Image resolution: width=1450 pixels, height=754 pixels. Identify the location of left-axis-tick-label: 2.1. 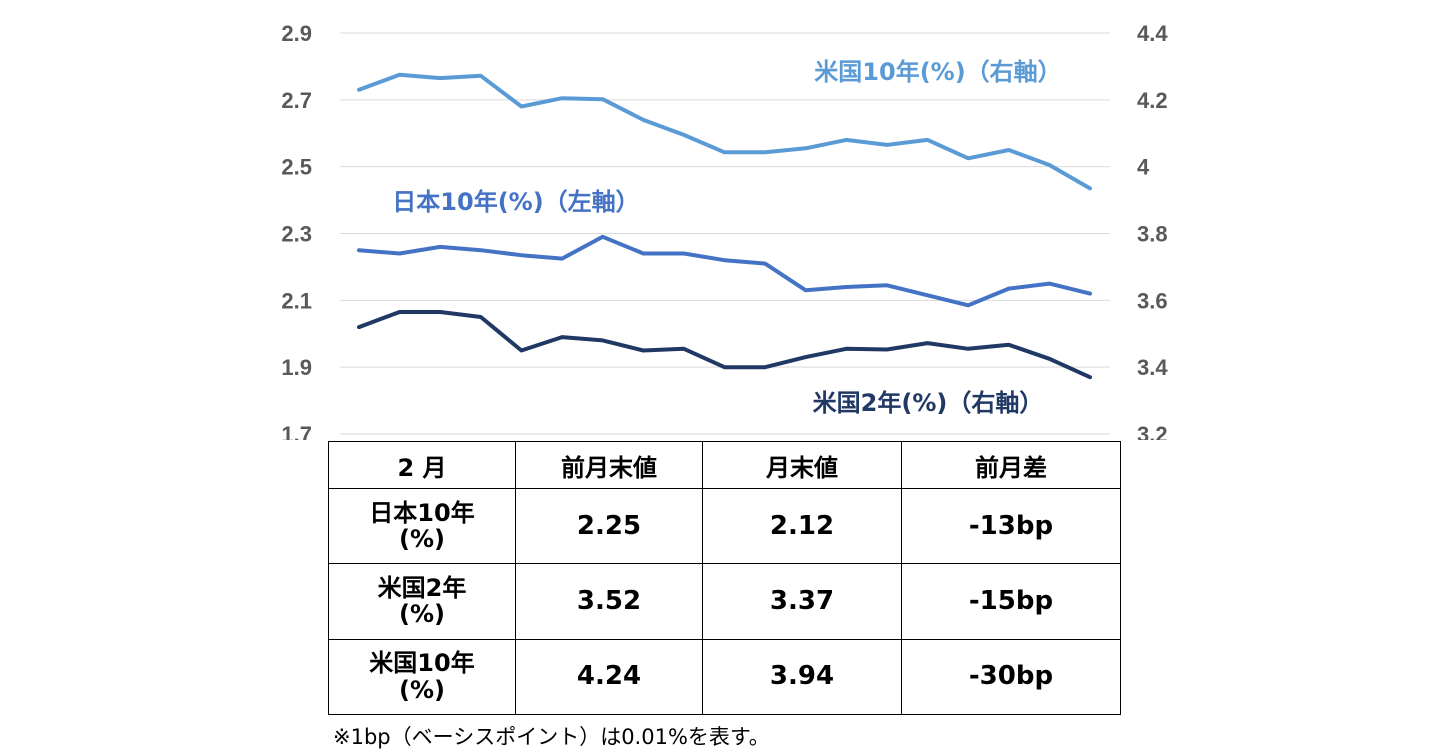
(296, 300).